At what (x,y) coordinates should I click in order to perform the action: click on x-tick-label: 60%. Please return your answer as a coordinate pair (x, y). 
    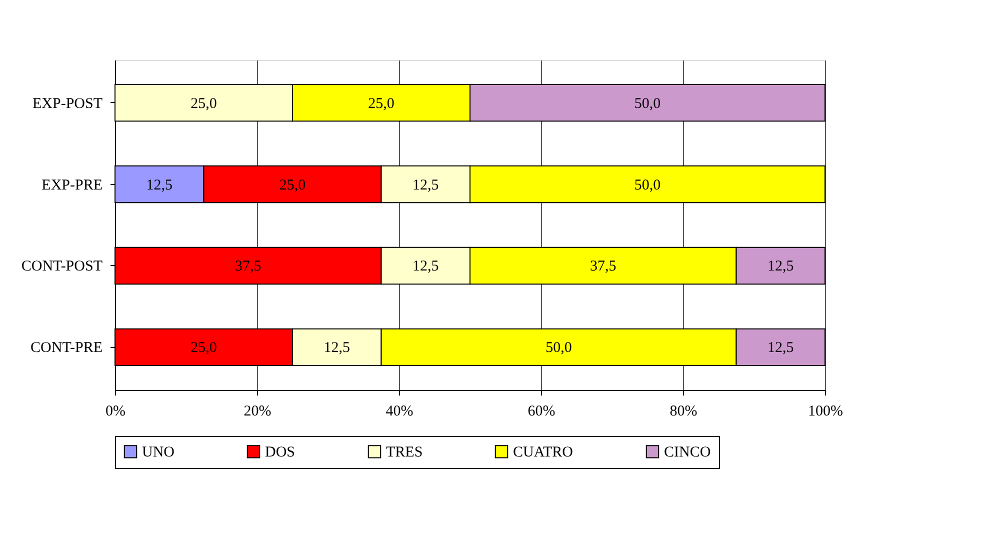
    Looking at the image, I should click on (542, 412).